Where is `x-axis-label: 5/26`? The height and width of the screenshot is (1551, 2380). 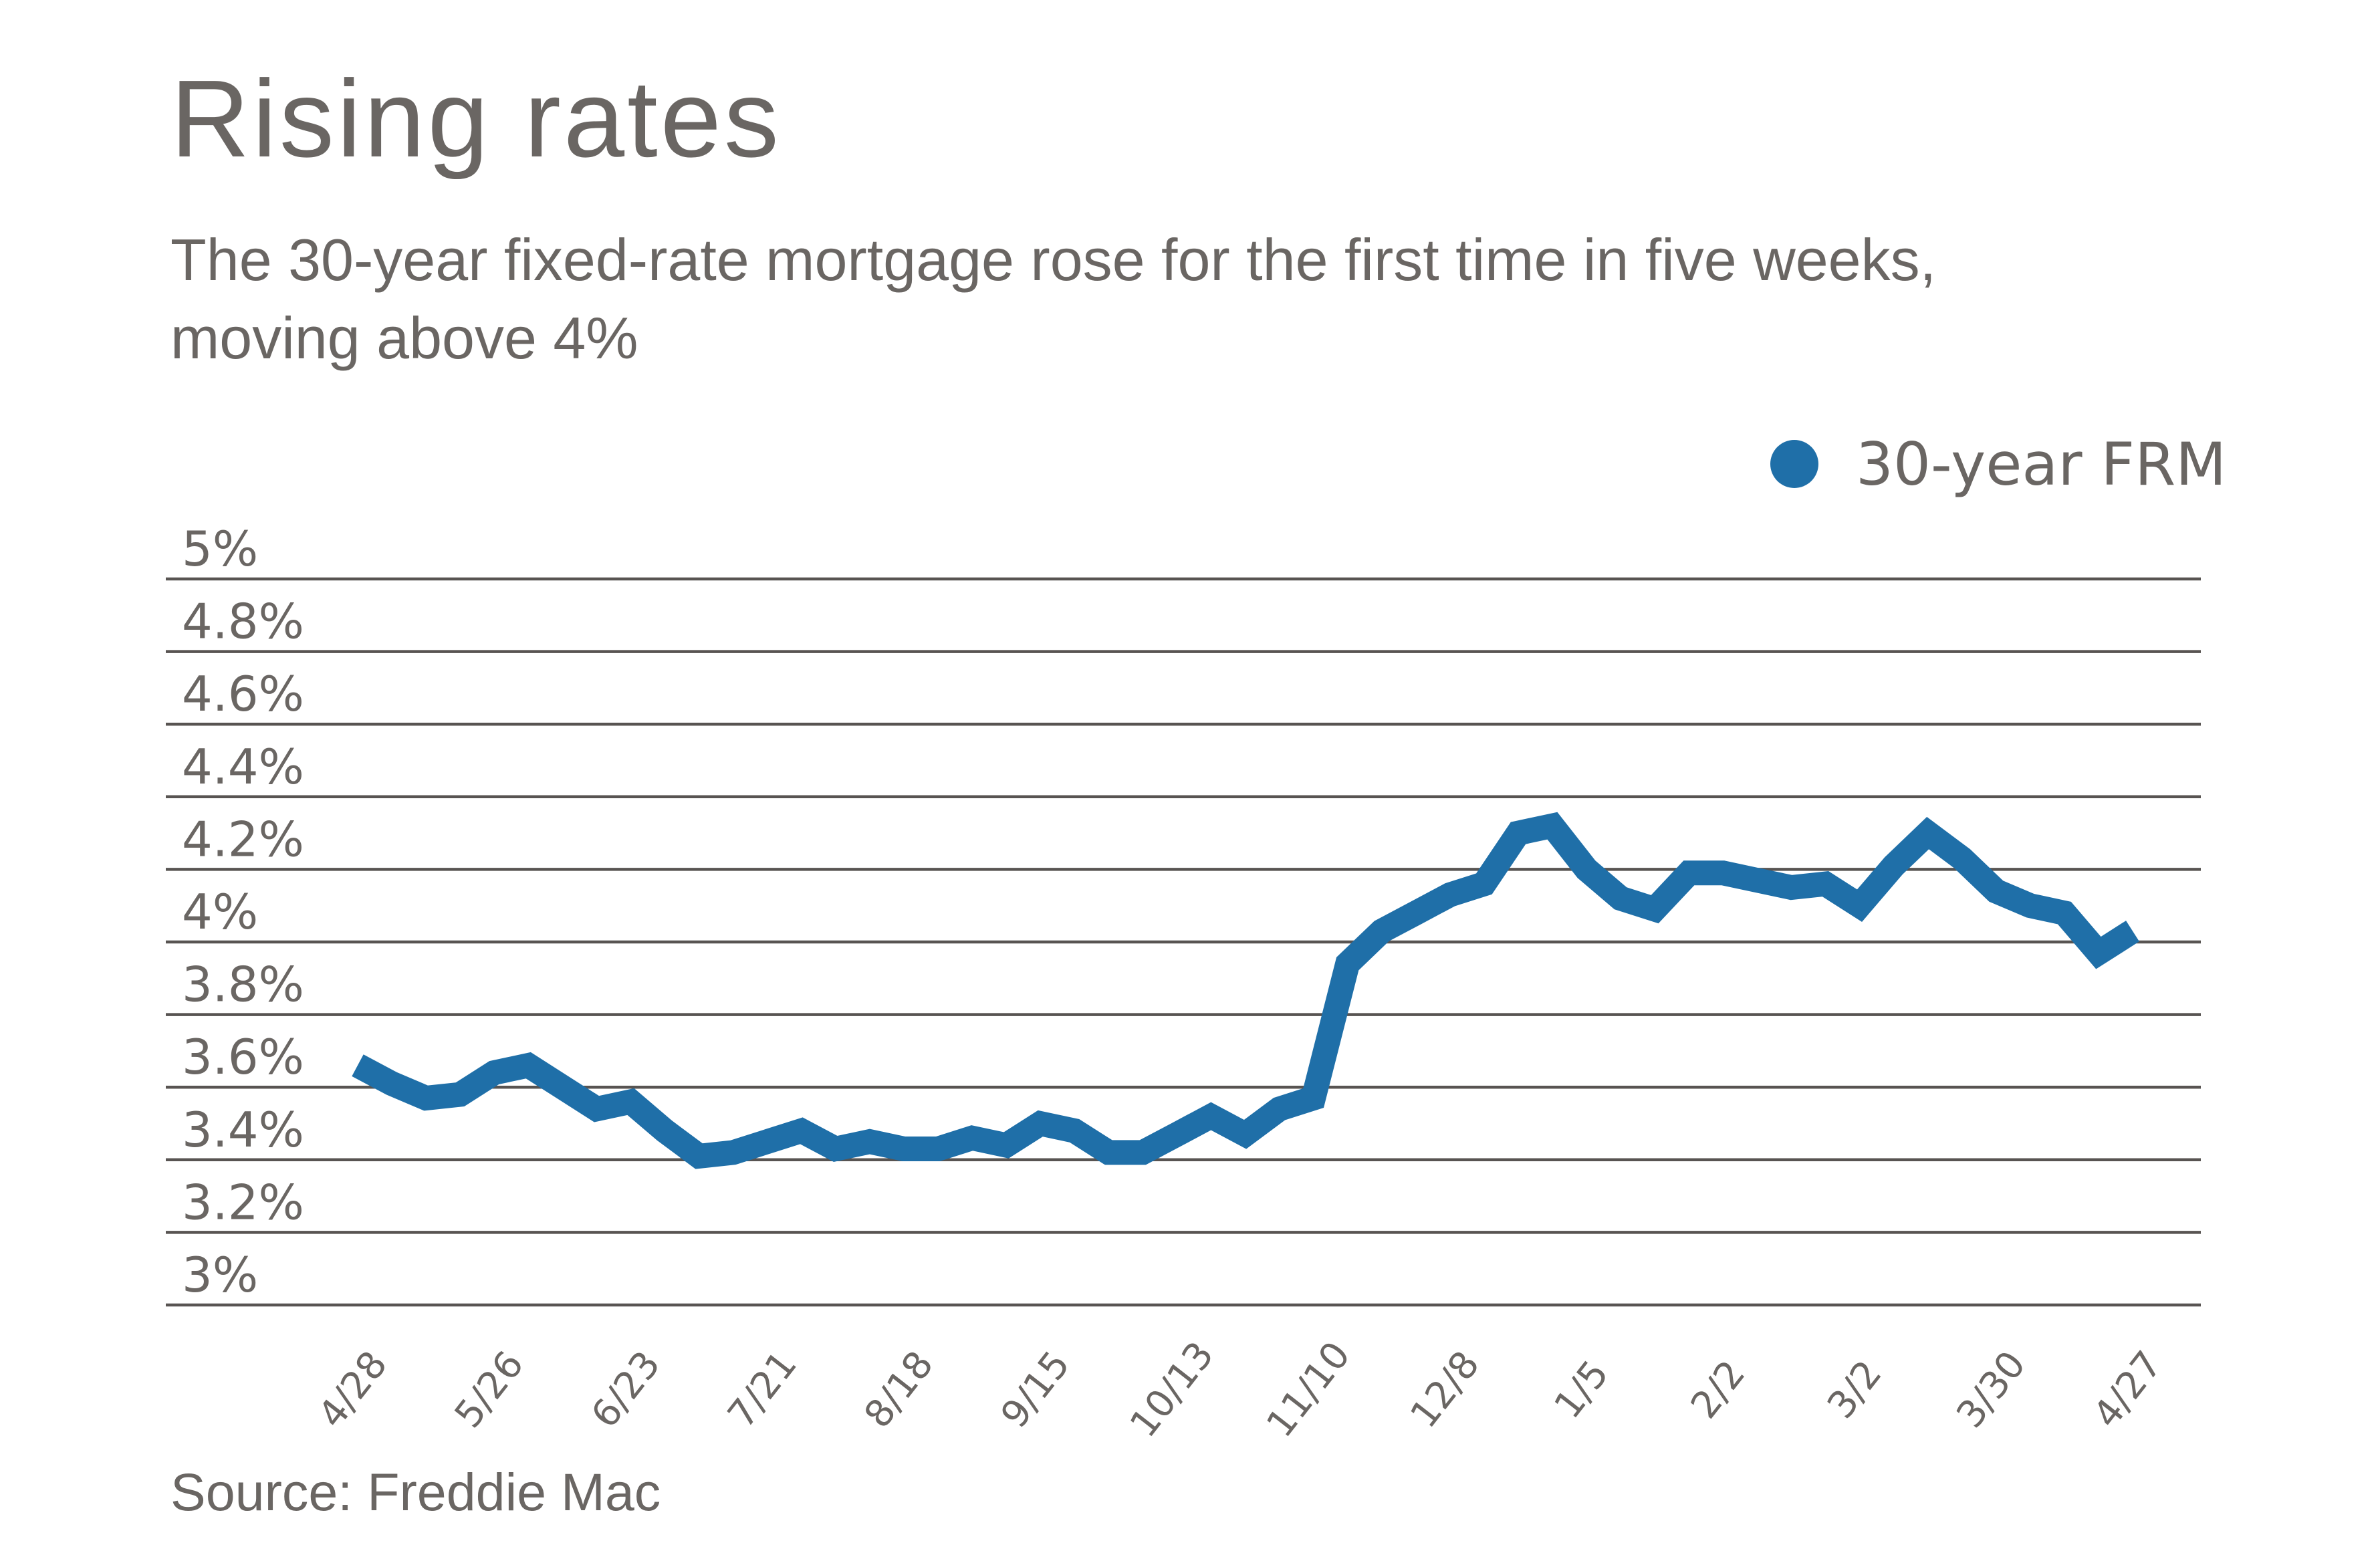
x-axis-label: 5/26 is located at coordinates (490, 1389).